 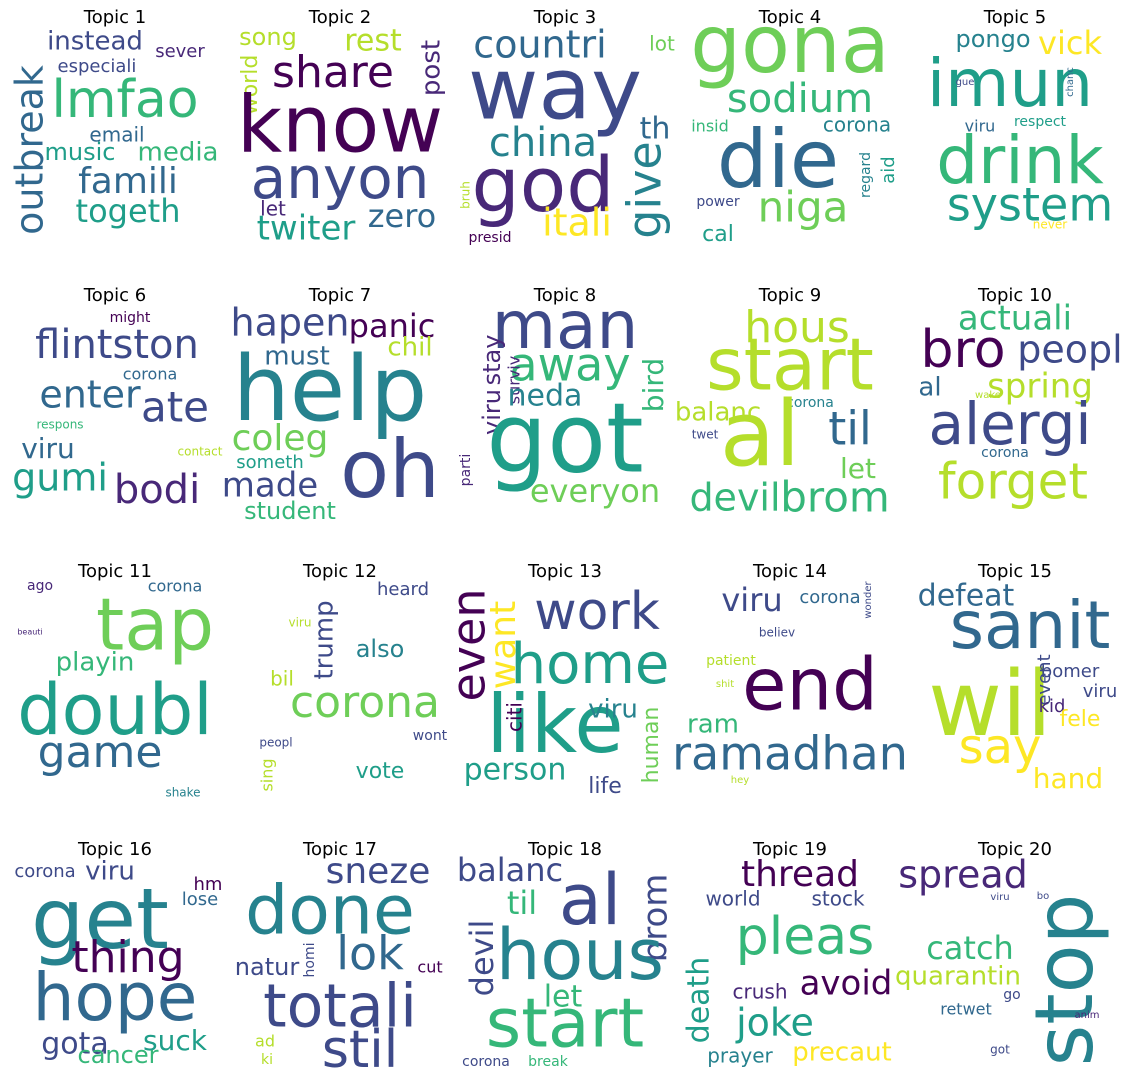 I want to click on panel-title: Topic 17, so click(x=339, y=849).